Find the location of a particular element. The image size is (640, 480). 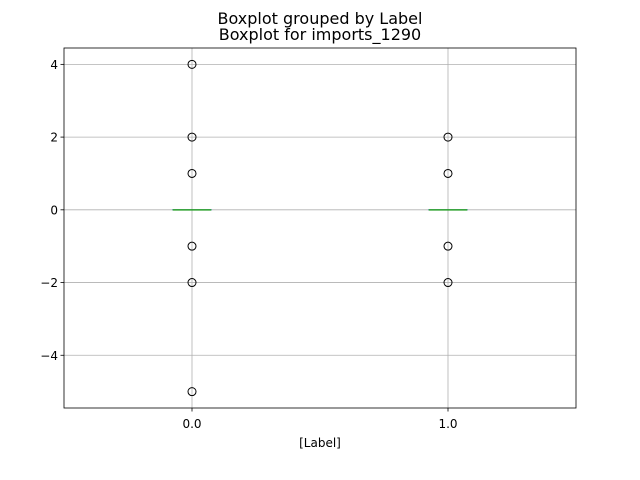

y-tick-label: 0 is located at coordinates (54, 210).